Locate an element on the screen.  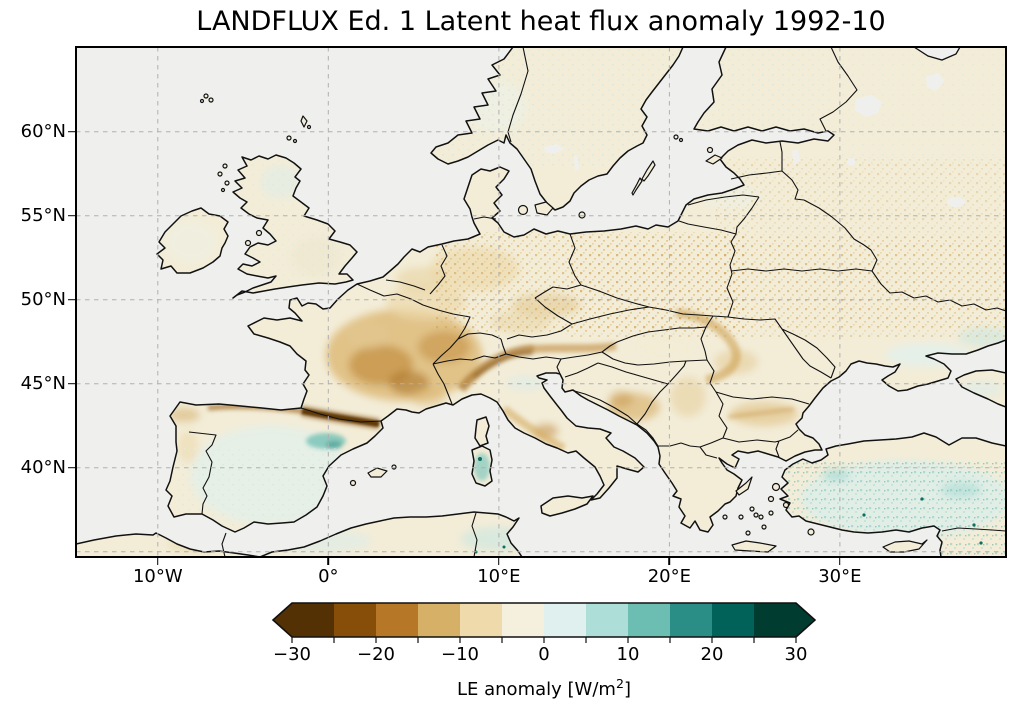
lon-tick-label: 10°W is located at coordinates (157, 576).